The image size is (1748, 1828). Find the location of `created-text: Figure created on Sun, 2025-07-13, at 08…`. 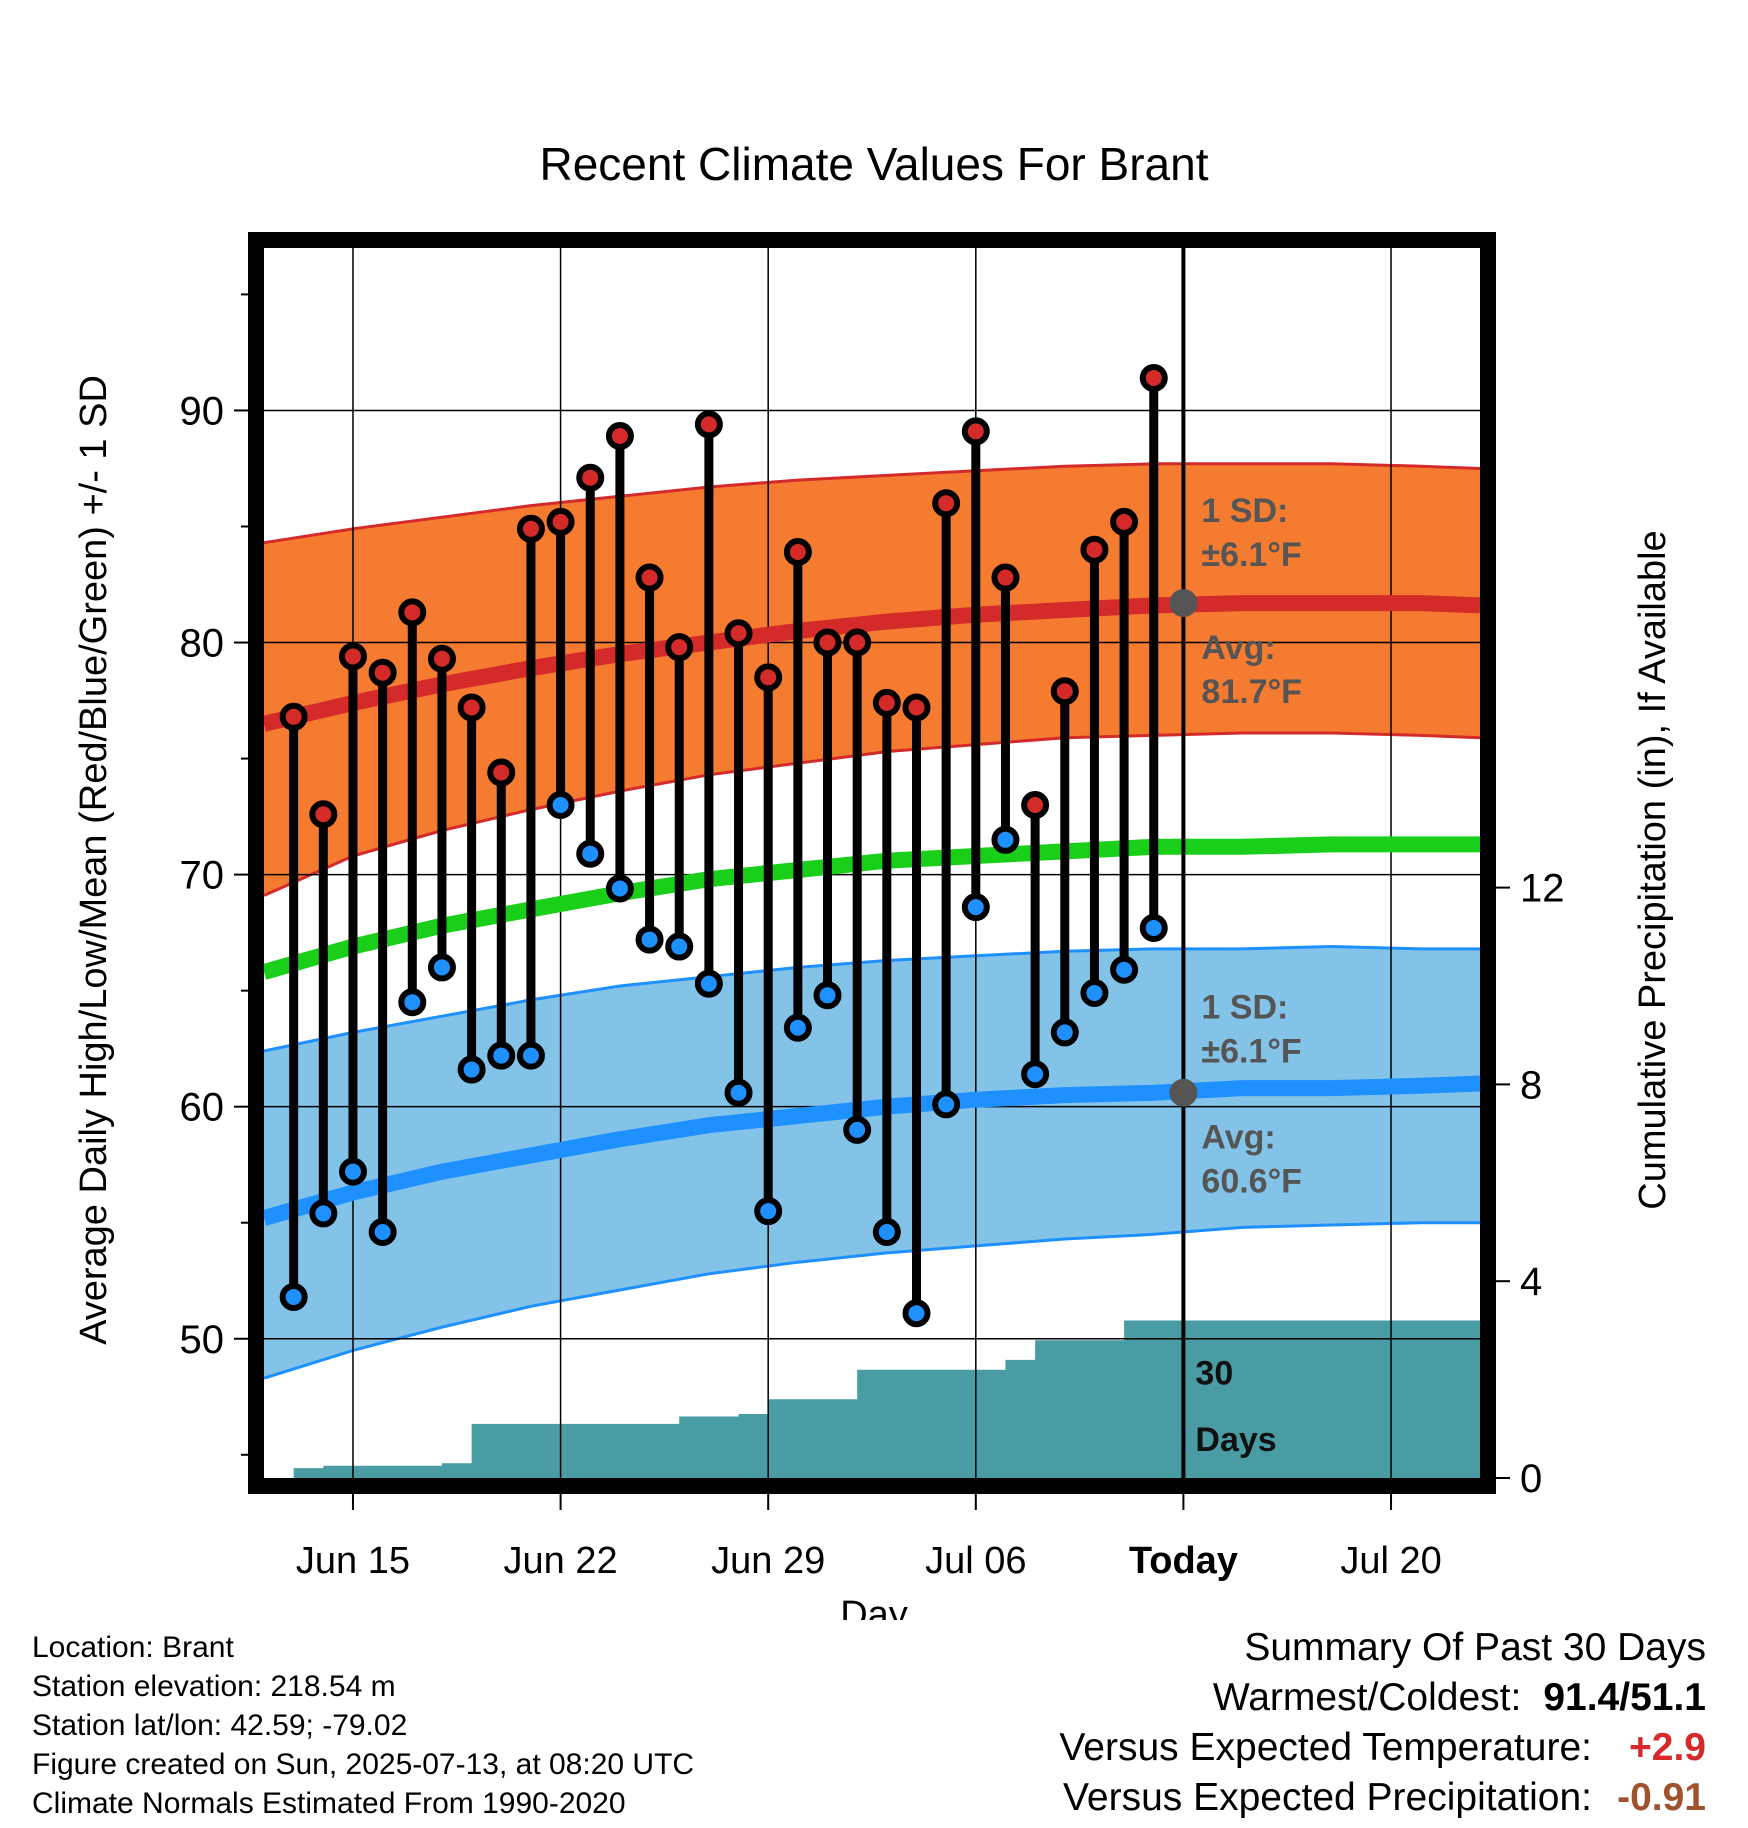

created-text: Figure created on Sun, 2025-07-13, at 08… is located at coordinates (363, 1764).